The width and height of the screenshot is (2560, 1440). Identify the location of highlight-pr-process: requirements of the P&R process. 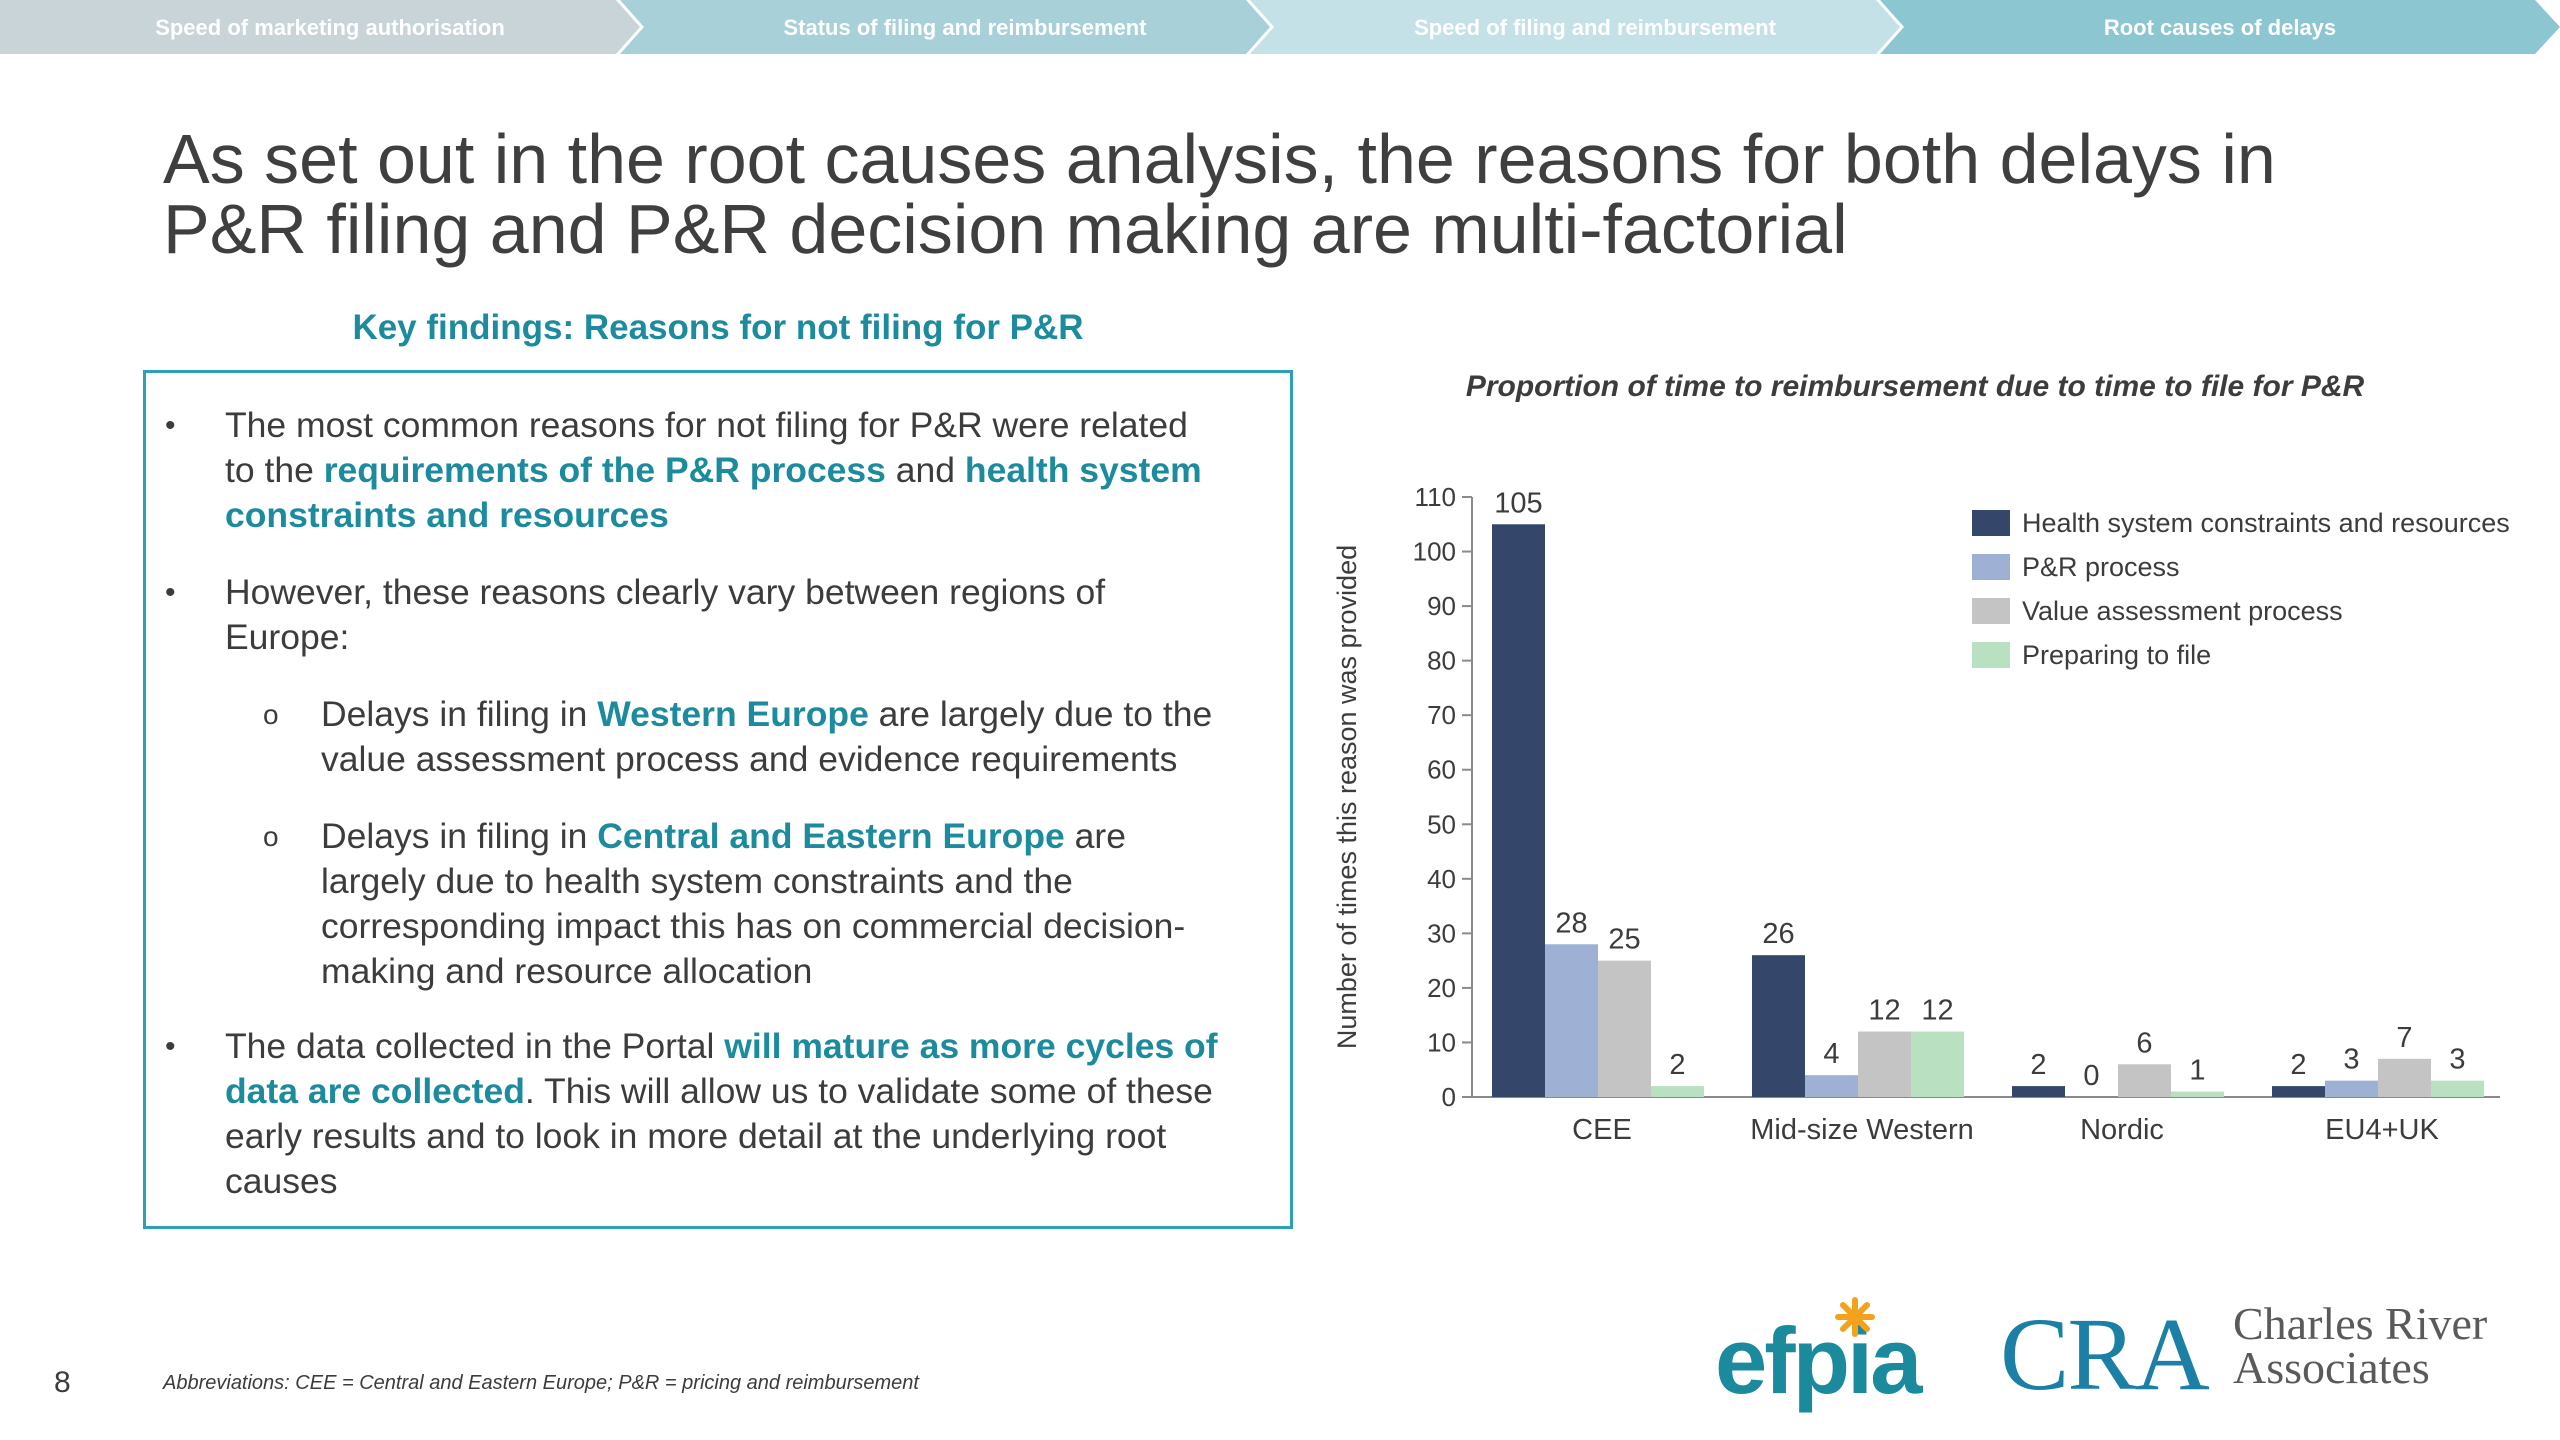
(604, 470).